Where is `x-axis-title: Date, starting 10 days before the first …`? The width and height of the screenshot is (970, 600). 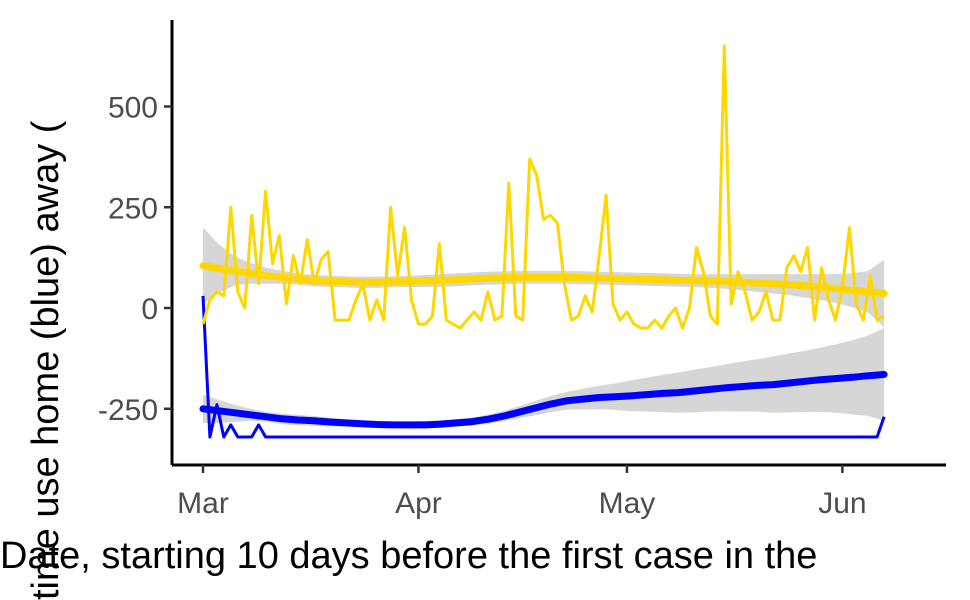 x-axis-title: Date, starting 10 days before the first … is located at coordinates (408, 556).